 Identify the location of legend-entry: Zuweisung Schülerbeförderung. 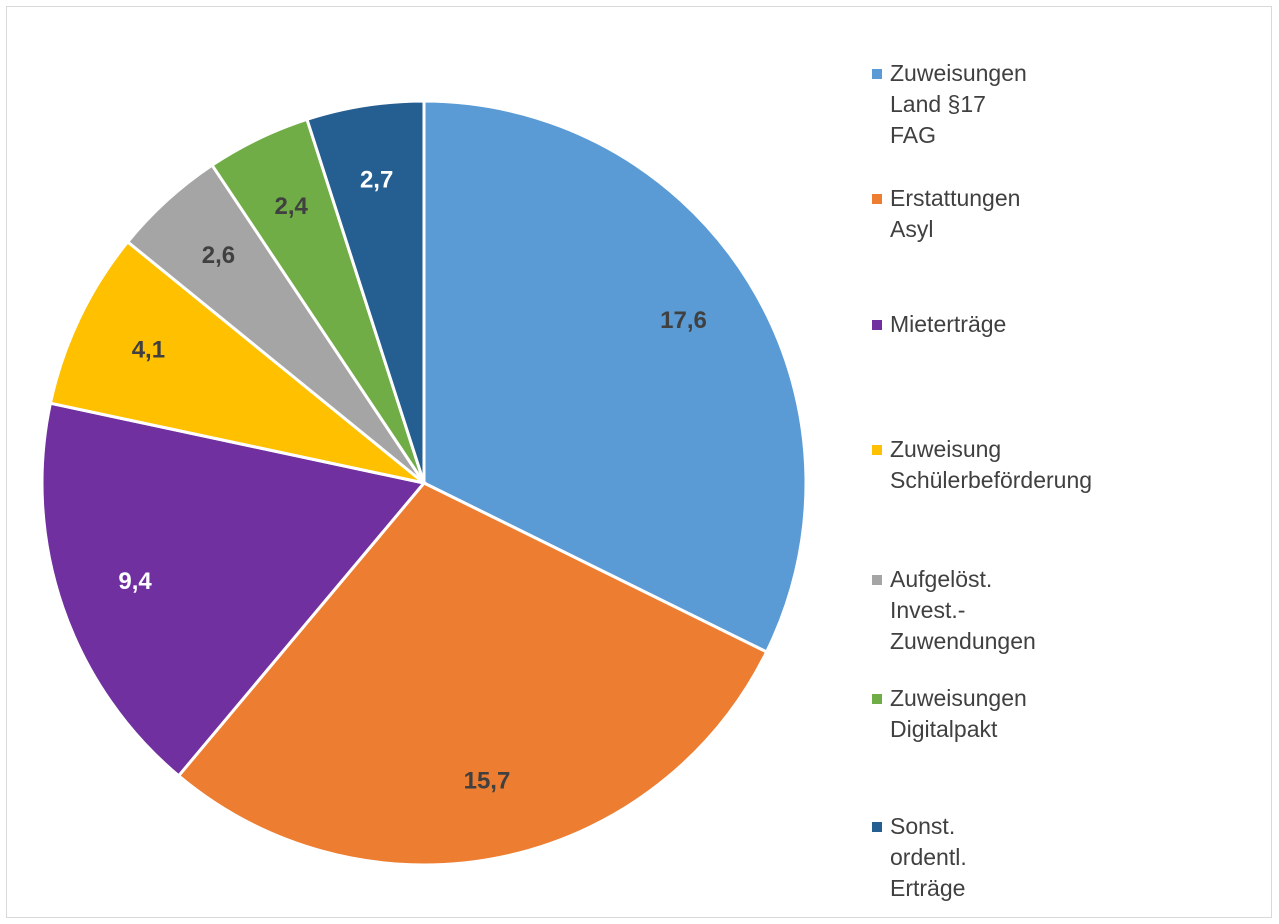
(982, 465).